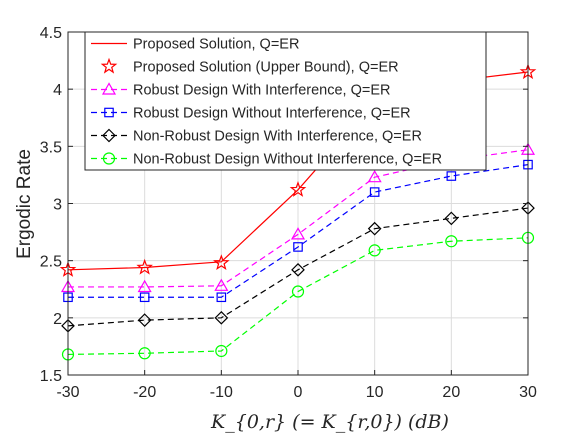 Image resolution: width=584 pixels, height=443 pixels. I want to click on legend-entry-4: Robust Design Without Interference, Q=ER, so click(251, 114).